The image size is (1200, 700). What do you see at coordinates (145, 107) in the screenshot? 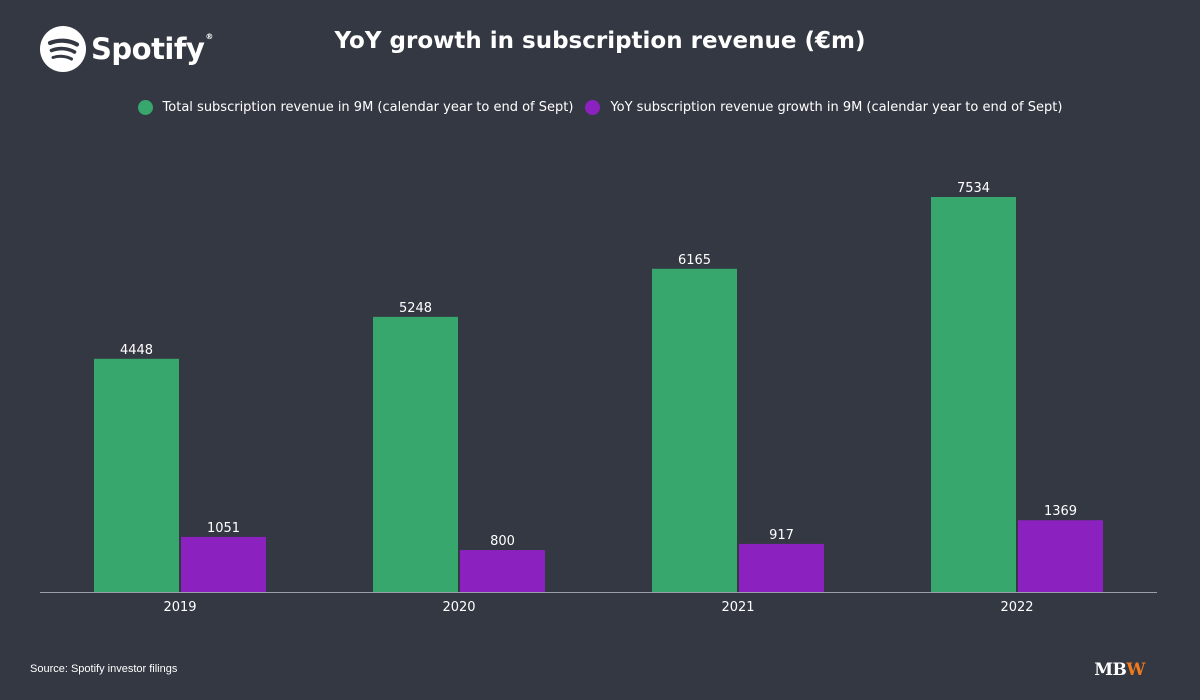
I see `legend-swatch-total` at bounding box center [145, 107].